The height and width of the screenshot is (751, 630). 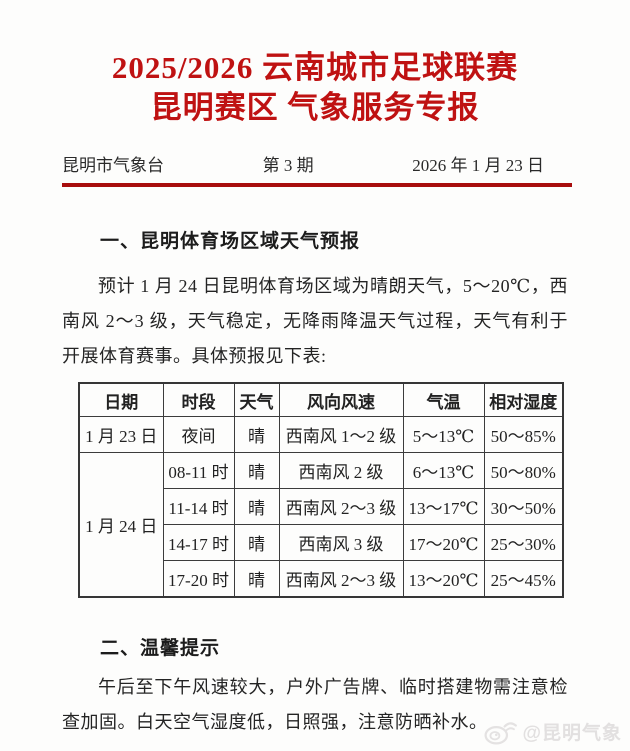 What do you see at coordinates (288, 165) in the screenshot?
I see `issue-number: 第 3 期` at bounding box center [288, 165].